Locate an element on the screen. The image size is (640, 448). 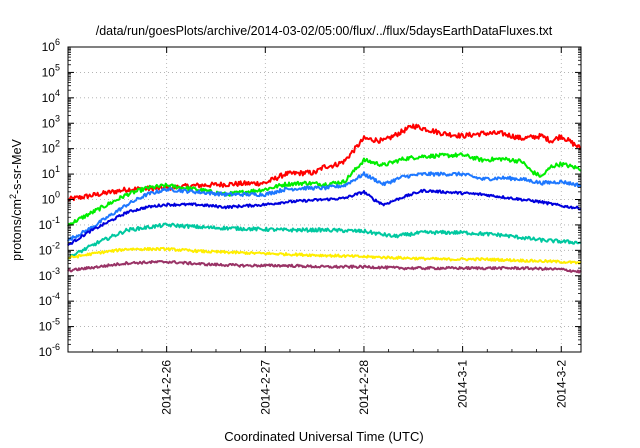
y-tick-label-exp: -2 is located at coordinates (56, 245).